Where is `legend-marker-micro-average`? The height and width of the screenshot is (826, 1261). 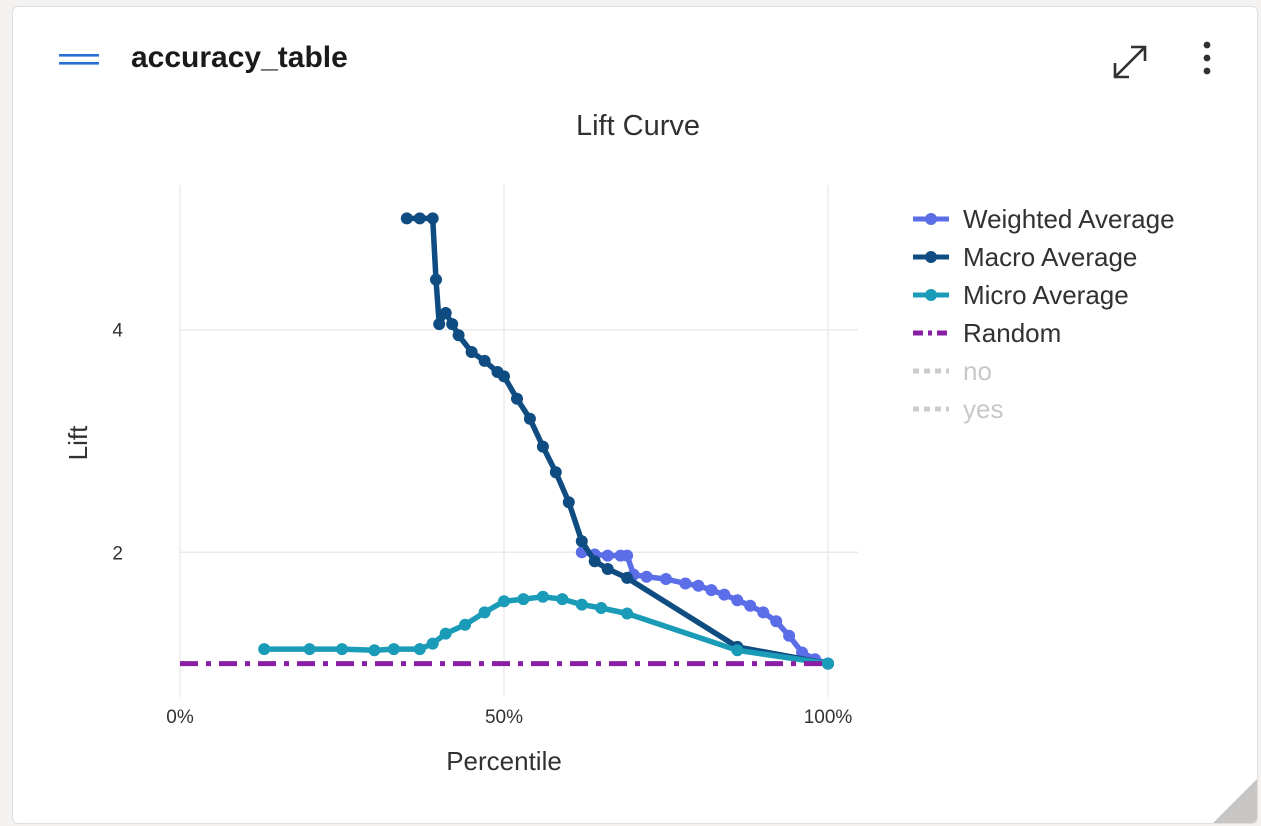 legend-marker-micro-average is located at coordinates (931, 295).